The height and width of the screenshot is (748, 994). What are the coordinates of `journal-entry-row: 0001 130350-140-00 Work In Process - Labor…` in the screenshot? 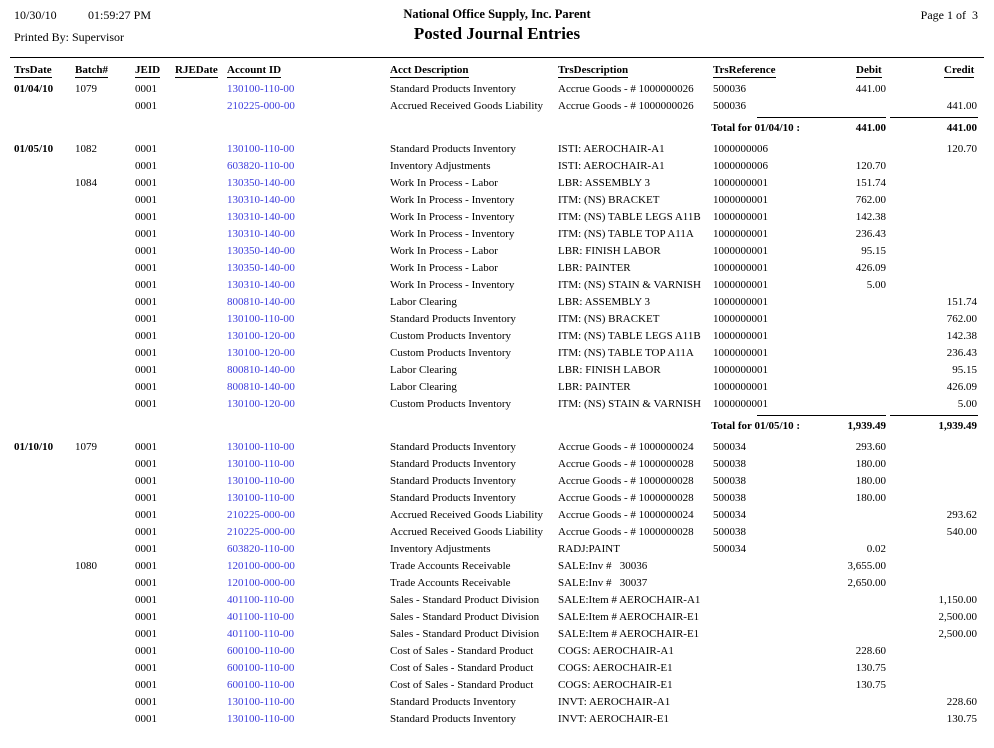 It's located at (497, 251).